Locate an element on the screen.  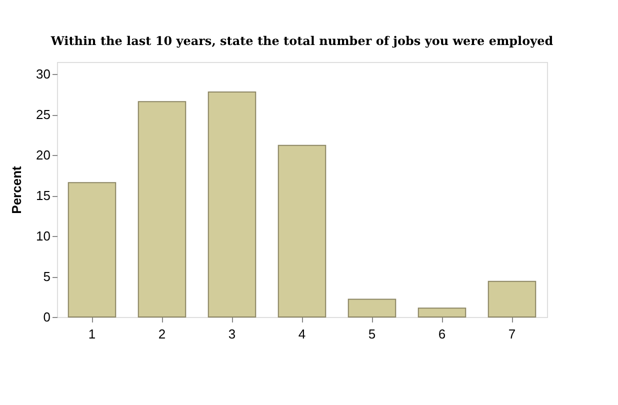
y-tick-label: 30 is located at coordinates (43, 74).